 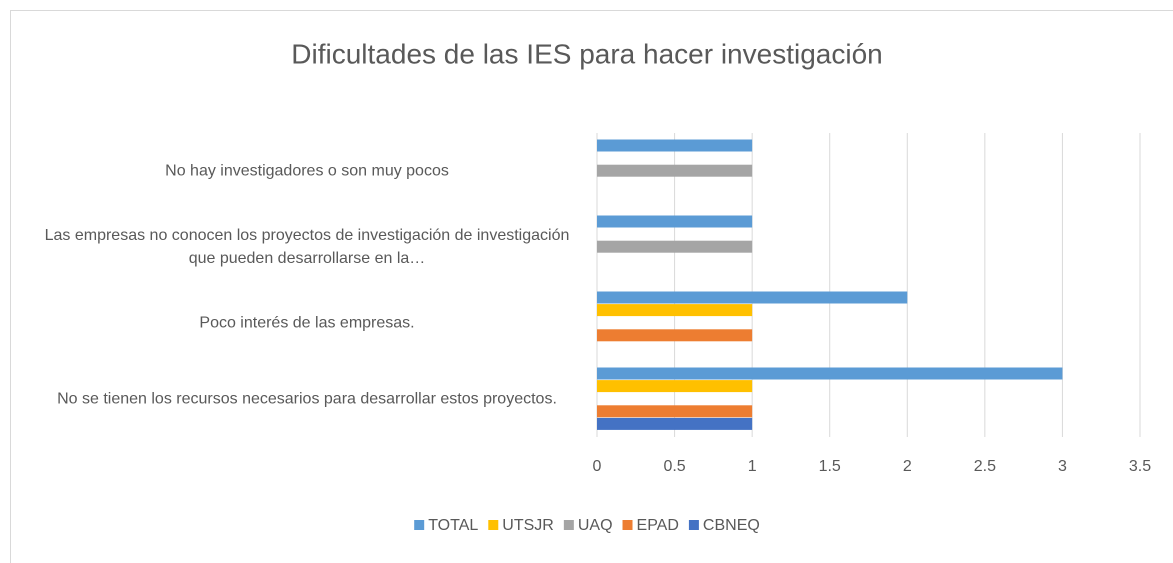 What do you see at coordinates (985, 466) in the screenshot?
I see `x-tick-label: 2.5` at bounding box center [985, 466].